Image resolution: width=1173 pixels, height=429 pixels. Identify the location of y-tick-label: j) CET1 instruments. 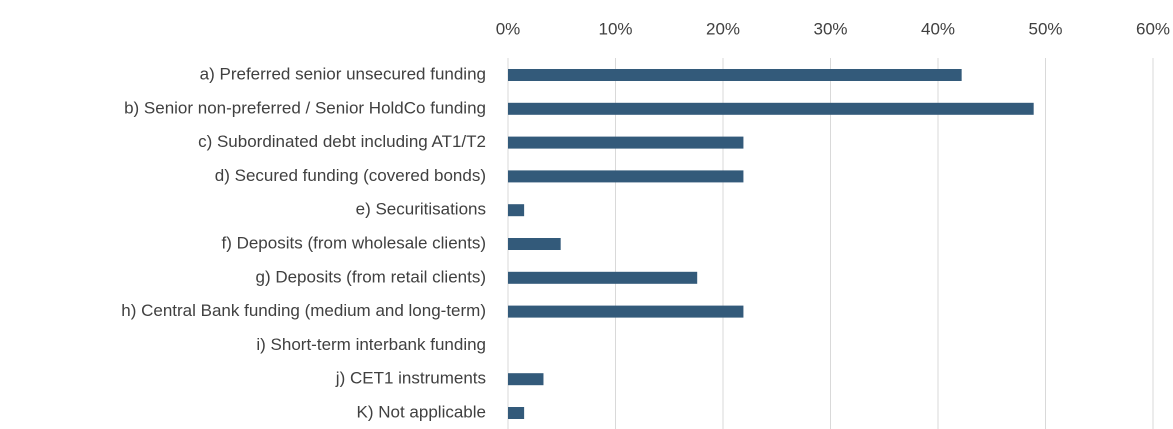
(410, 378).